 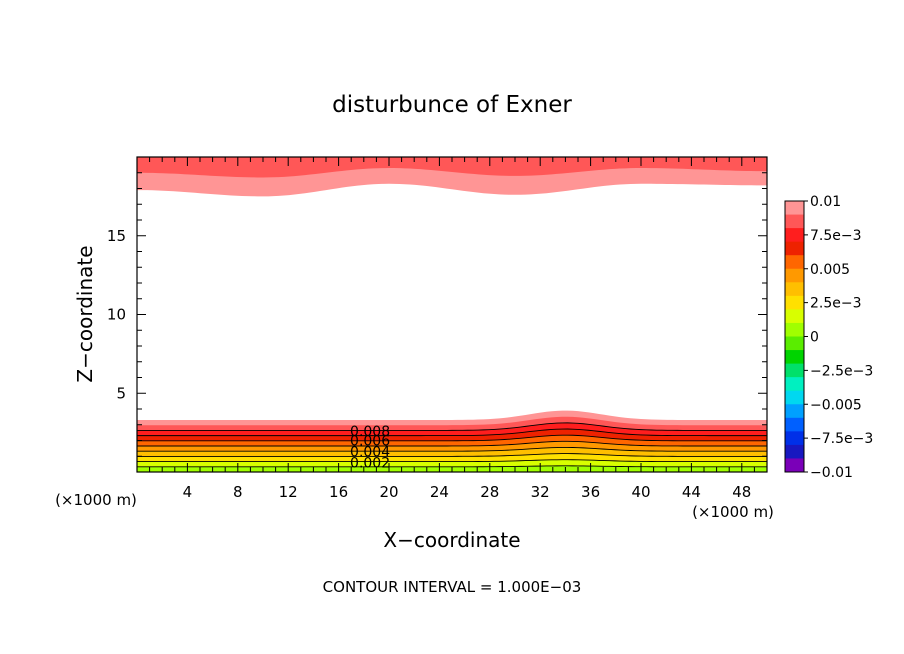 What do you see at coordinates (288, 492) in the screenshot?
I see `x-tick-label: 12` at bounding box center [288, 492].